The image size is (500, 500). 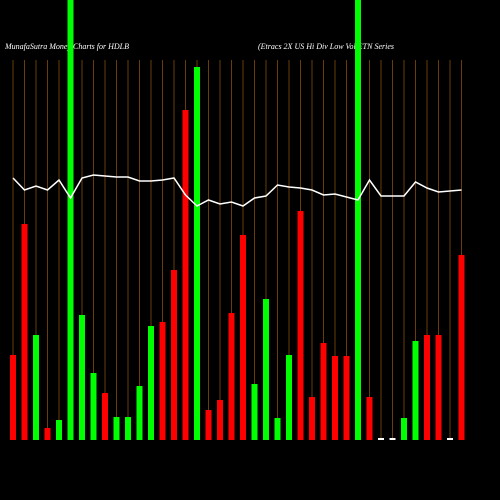 What do you see at coordinates (237, 190) in the screenshot?
I see `money-flow-line` at bounding box center [237, 190].